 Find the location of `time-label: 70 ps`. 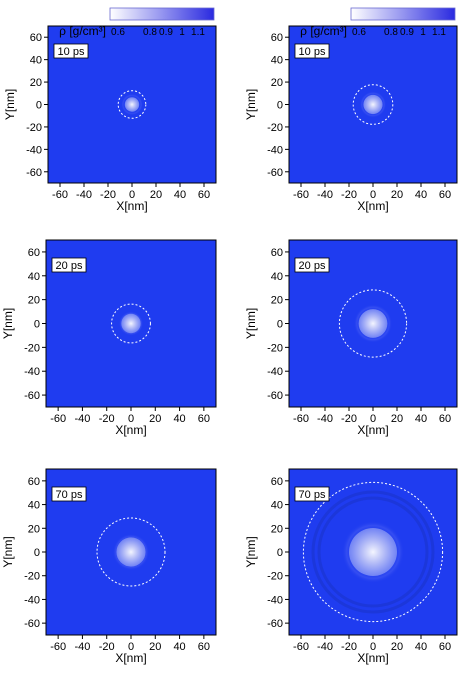

time-label: 70 ps is located at coordinates (69, 495).